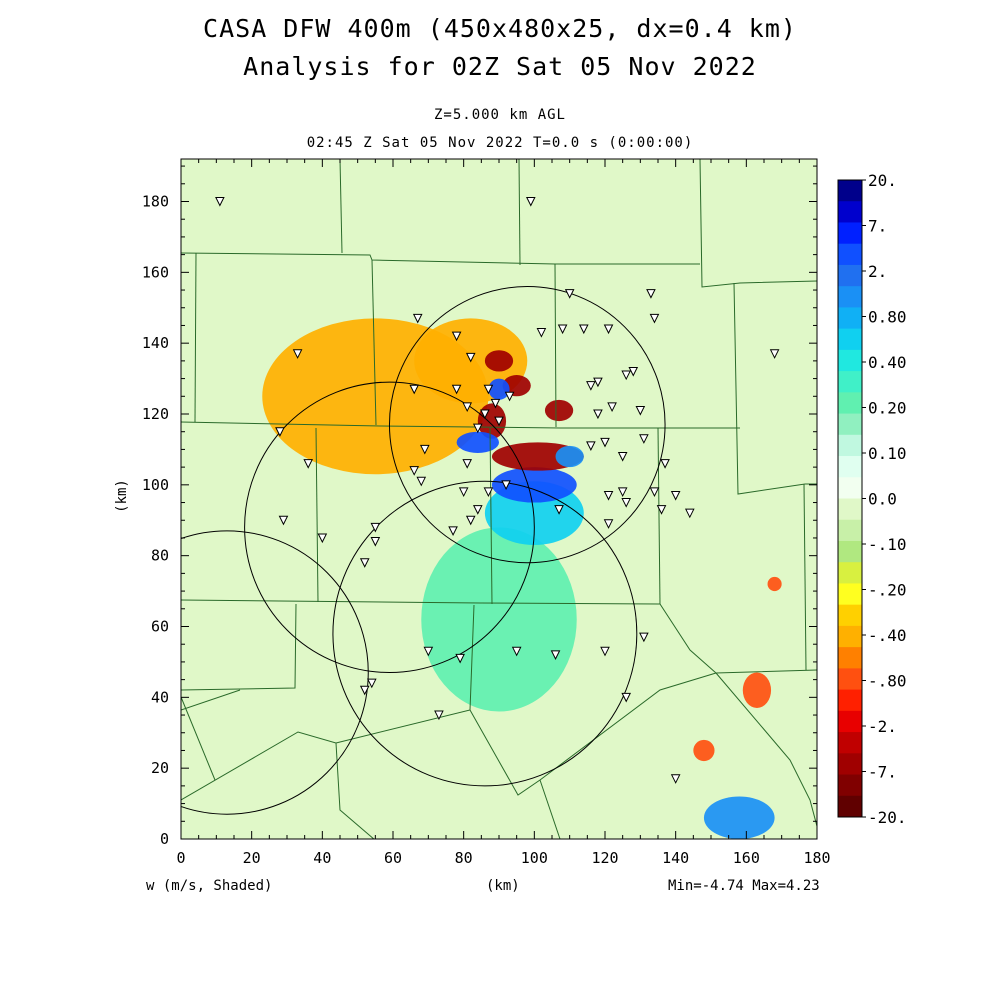 This screenshot has width=1000, height=1000. I want to click on colorbar-label: -20., so click(887, 817).